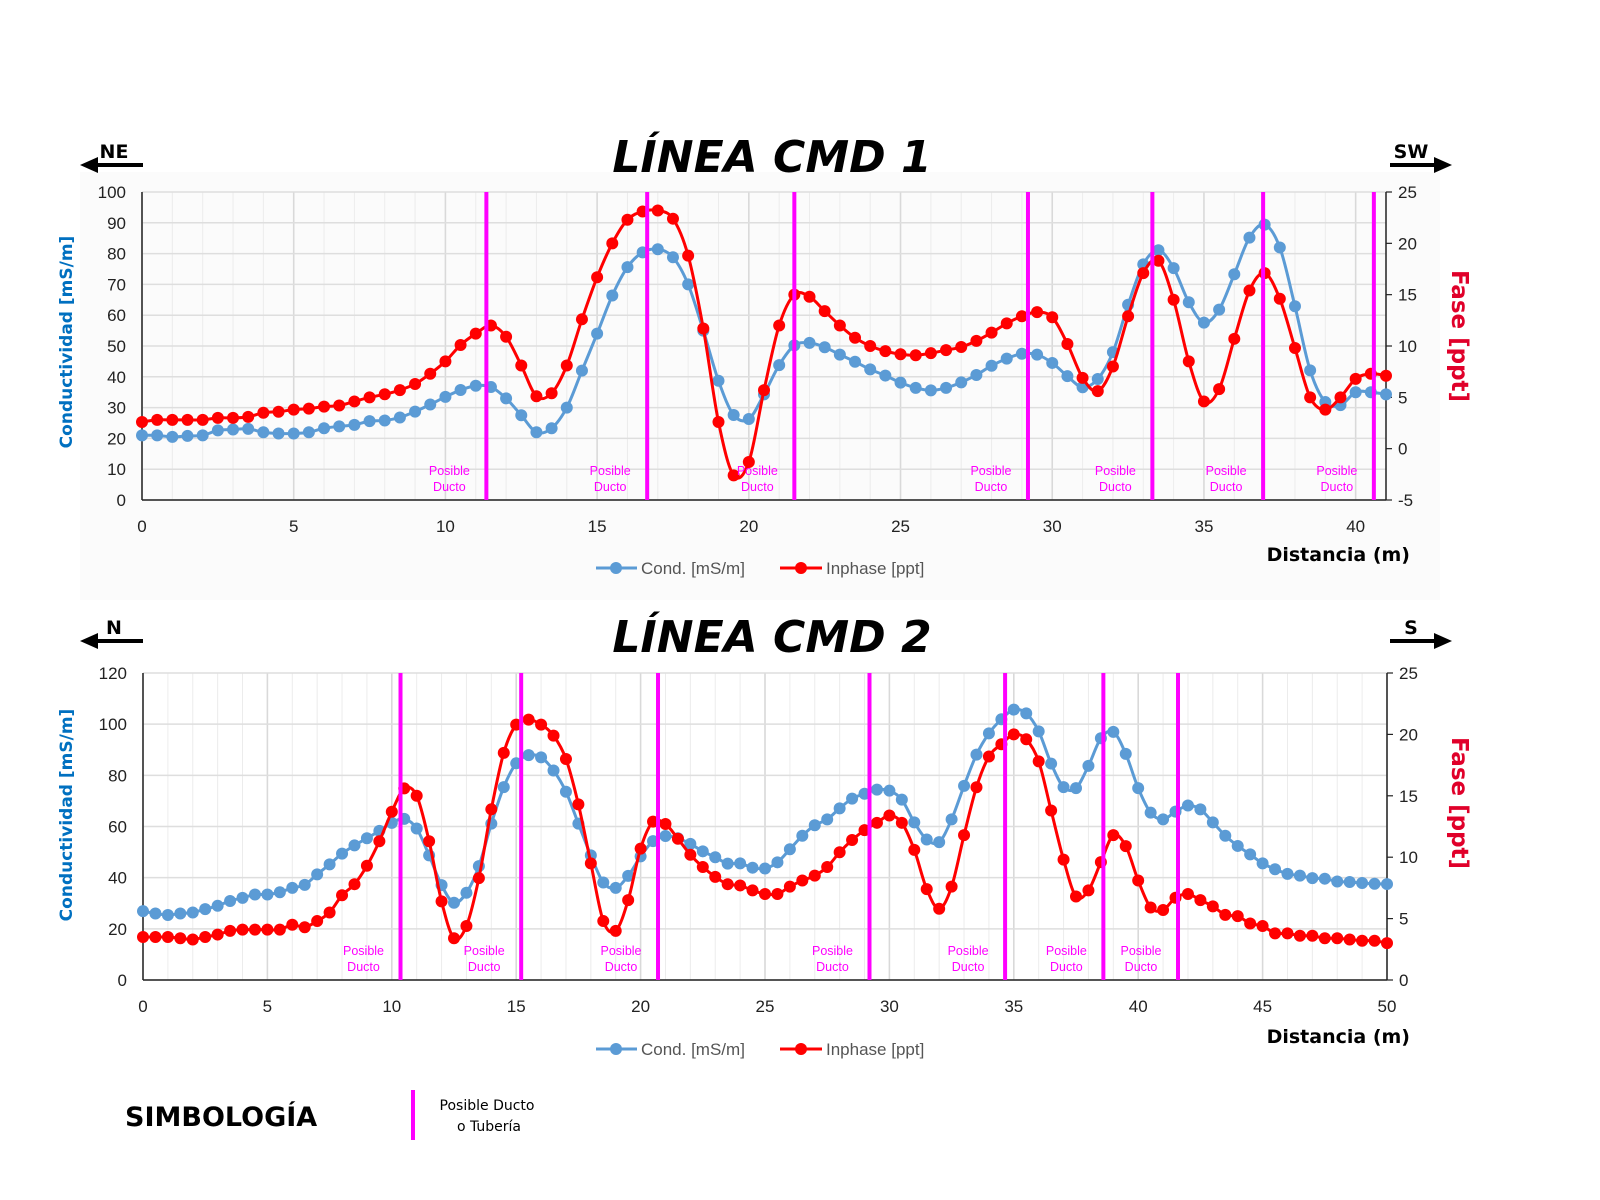 This screenshot has width=1600, height=1200. What do you see at coordinates (1411, 152) in the screenshot?
I see `direction-right-label: SW` at bounding box center [1411, 152].